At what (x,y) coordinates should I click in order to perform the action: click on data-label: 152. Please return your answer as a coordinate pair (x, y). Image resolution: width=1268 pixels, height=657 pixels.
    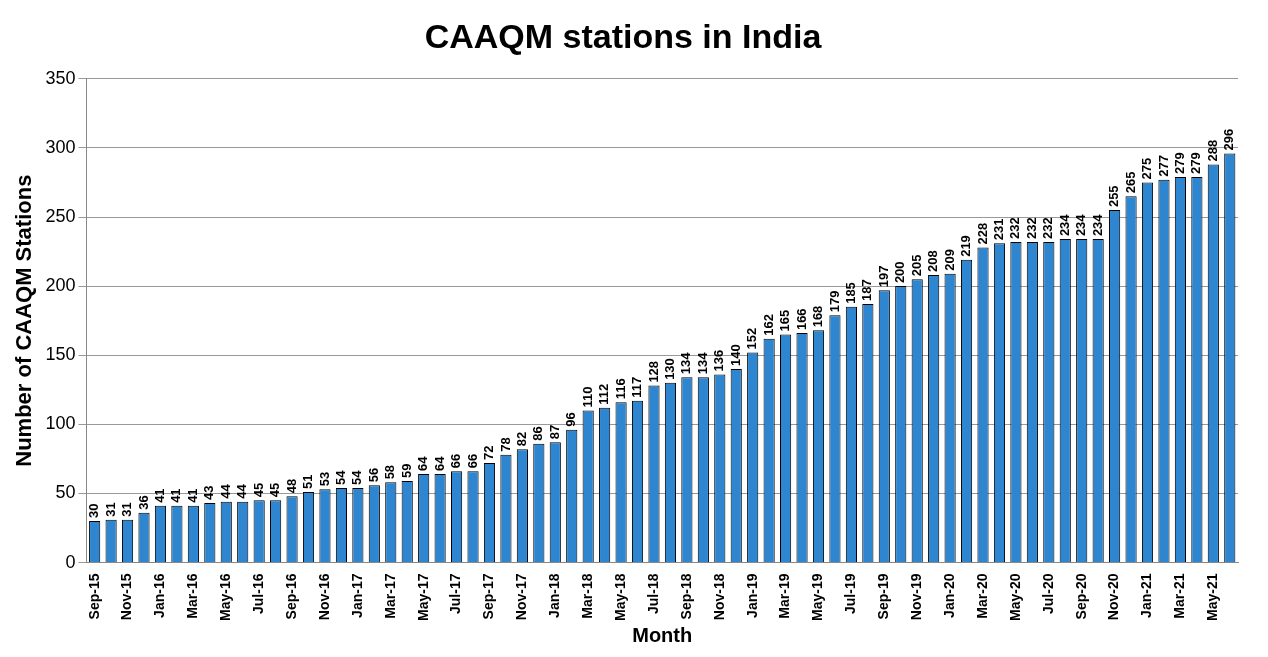
    Looking at the image, I should click on (752, 338).